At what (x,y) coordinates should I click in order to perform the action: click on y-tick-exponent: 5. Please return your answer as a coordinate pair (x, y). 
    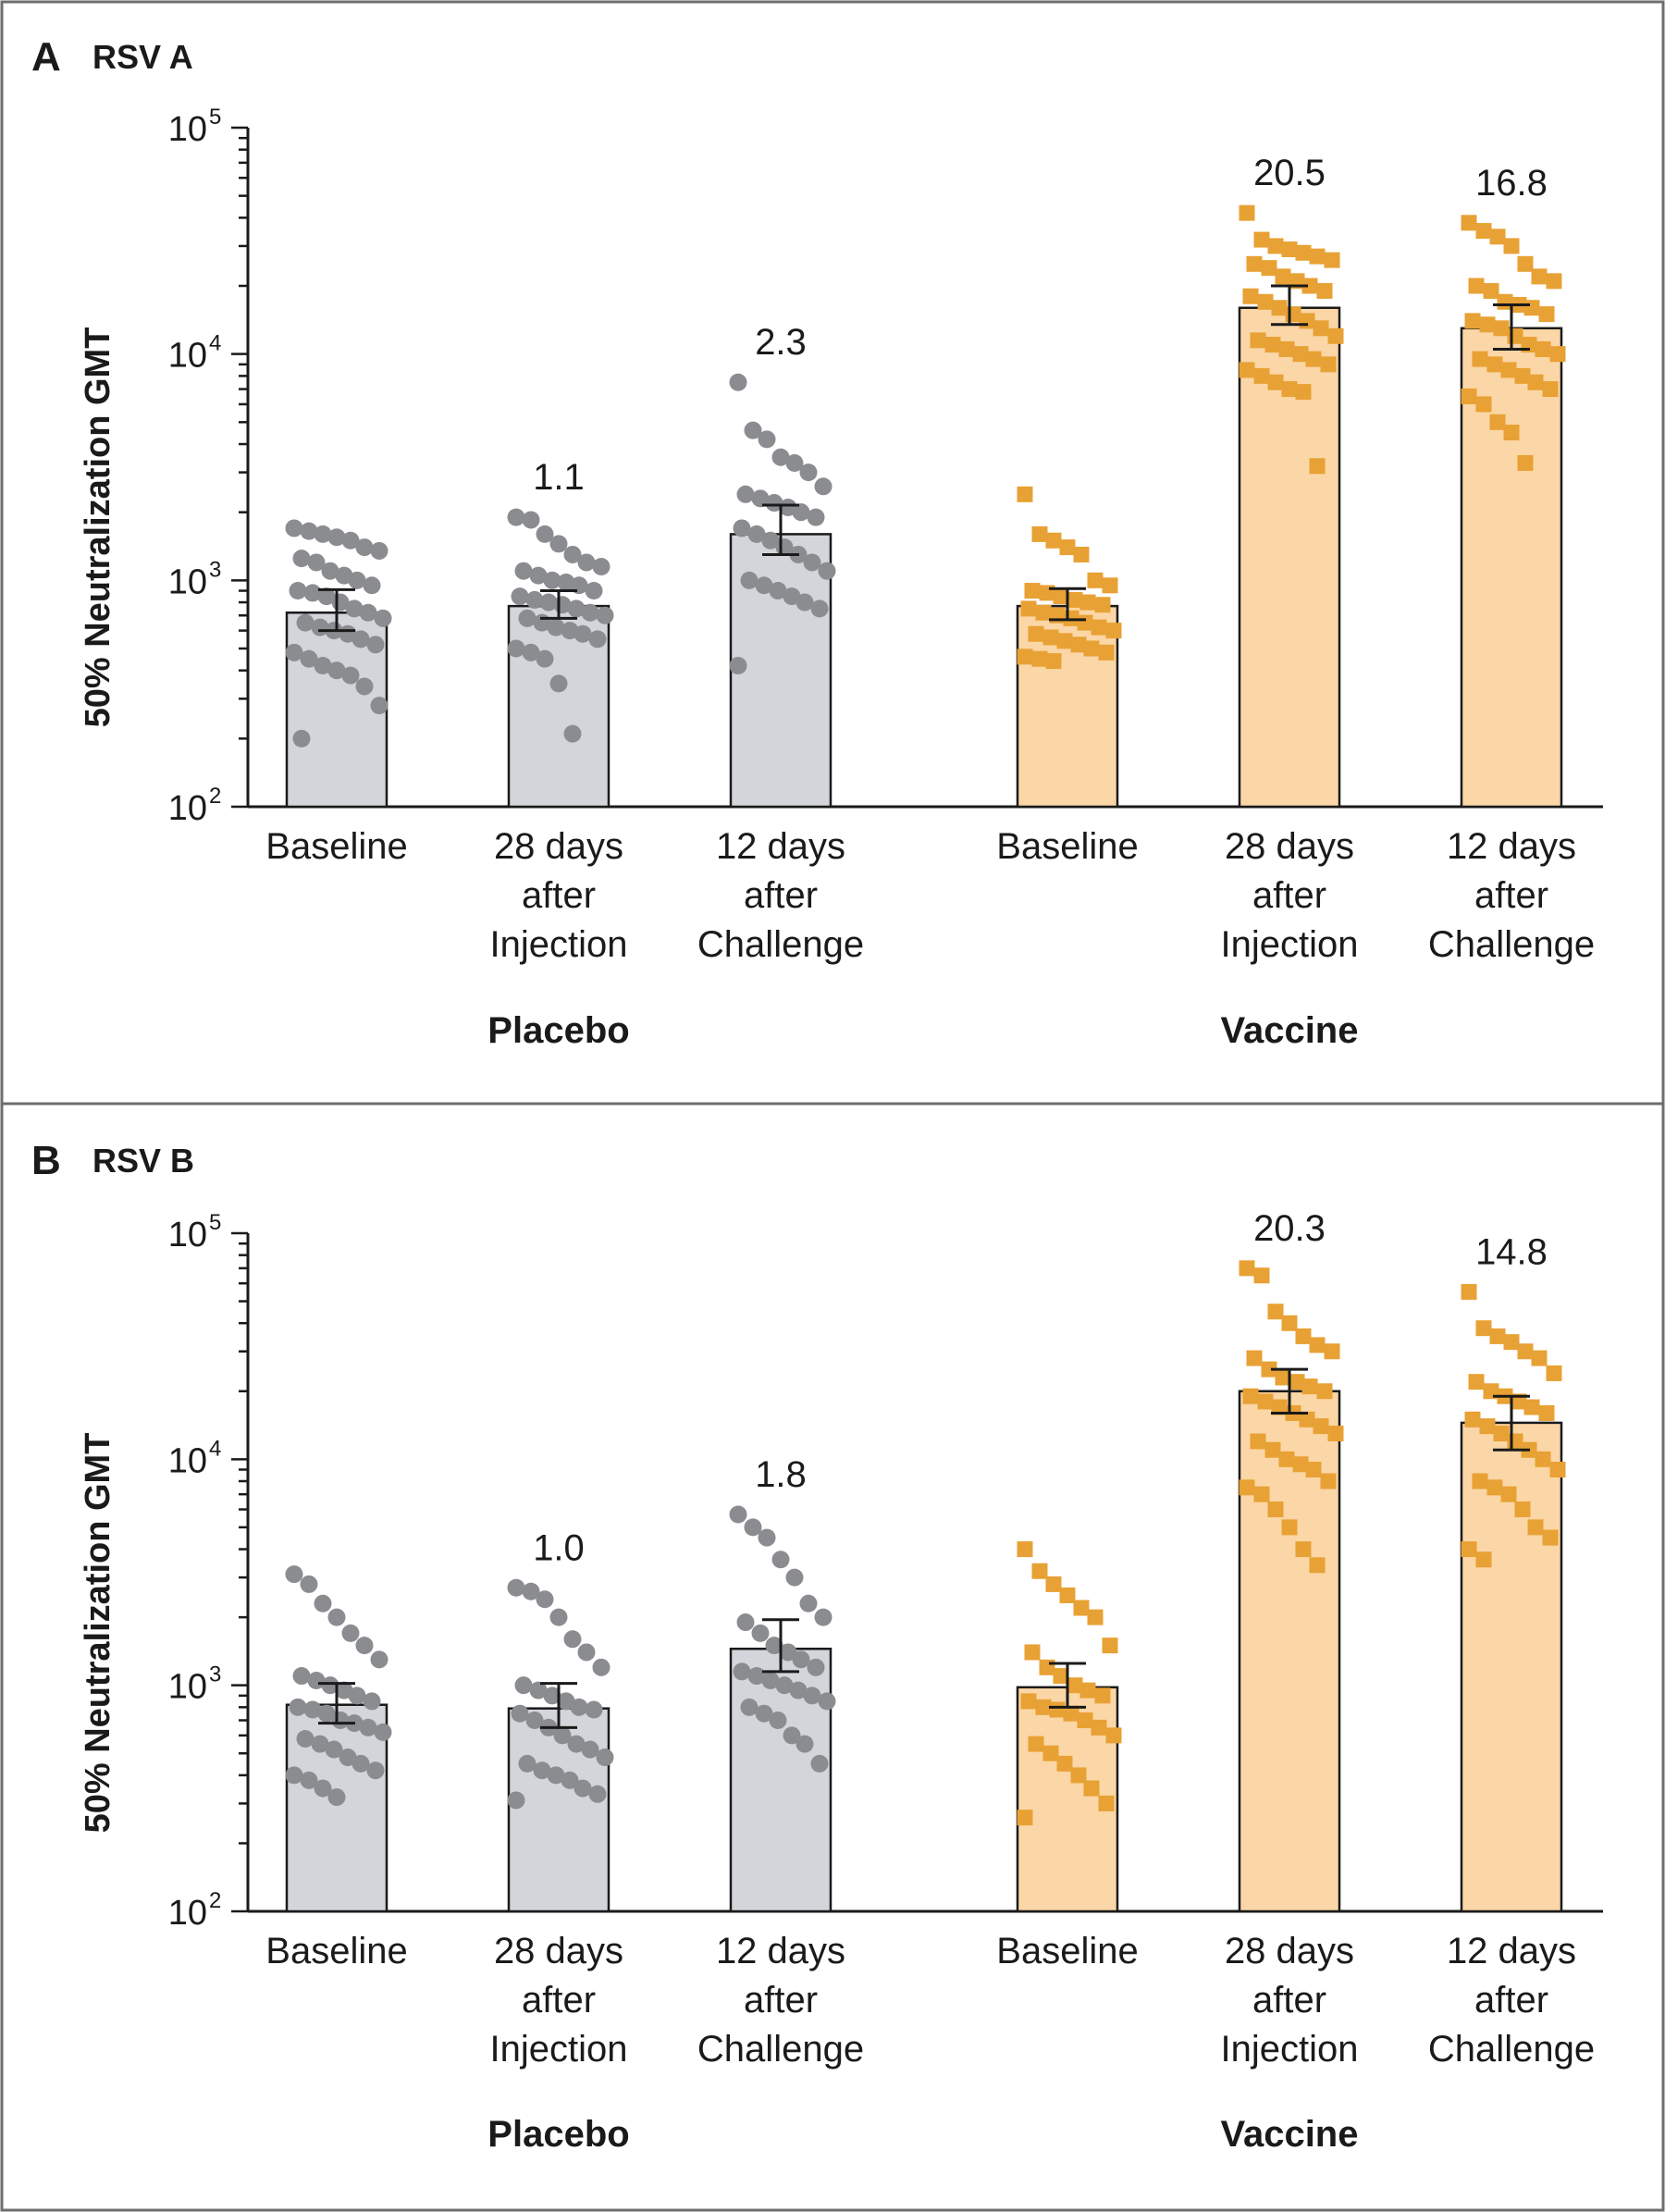
    Looking at the image, I should click on (215, 117).